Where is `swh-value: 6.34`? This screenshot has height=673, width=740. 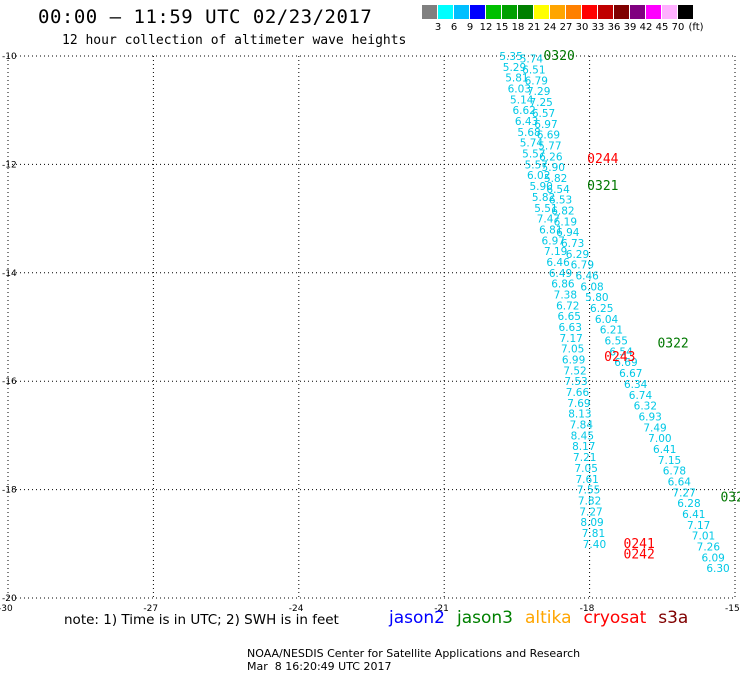 swh-value: 6.34 is located at coordinates (636, 385).